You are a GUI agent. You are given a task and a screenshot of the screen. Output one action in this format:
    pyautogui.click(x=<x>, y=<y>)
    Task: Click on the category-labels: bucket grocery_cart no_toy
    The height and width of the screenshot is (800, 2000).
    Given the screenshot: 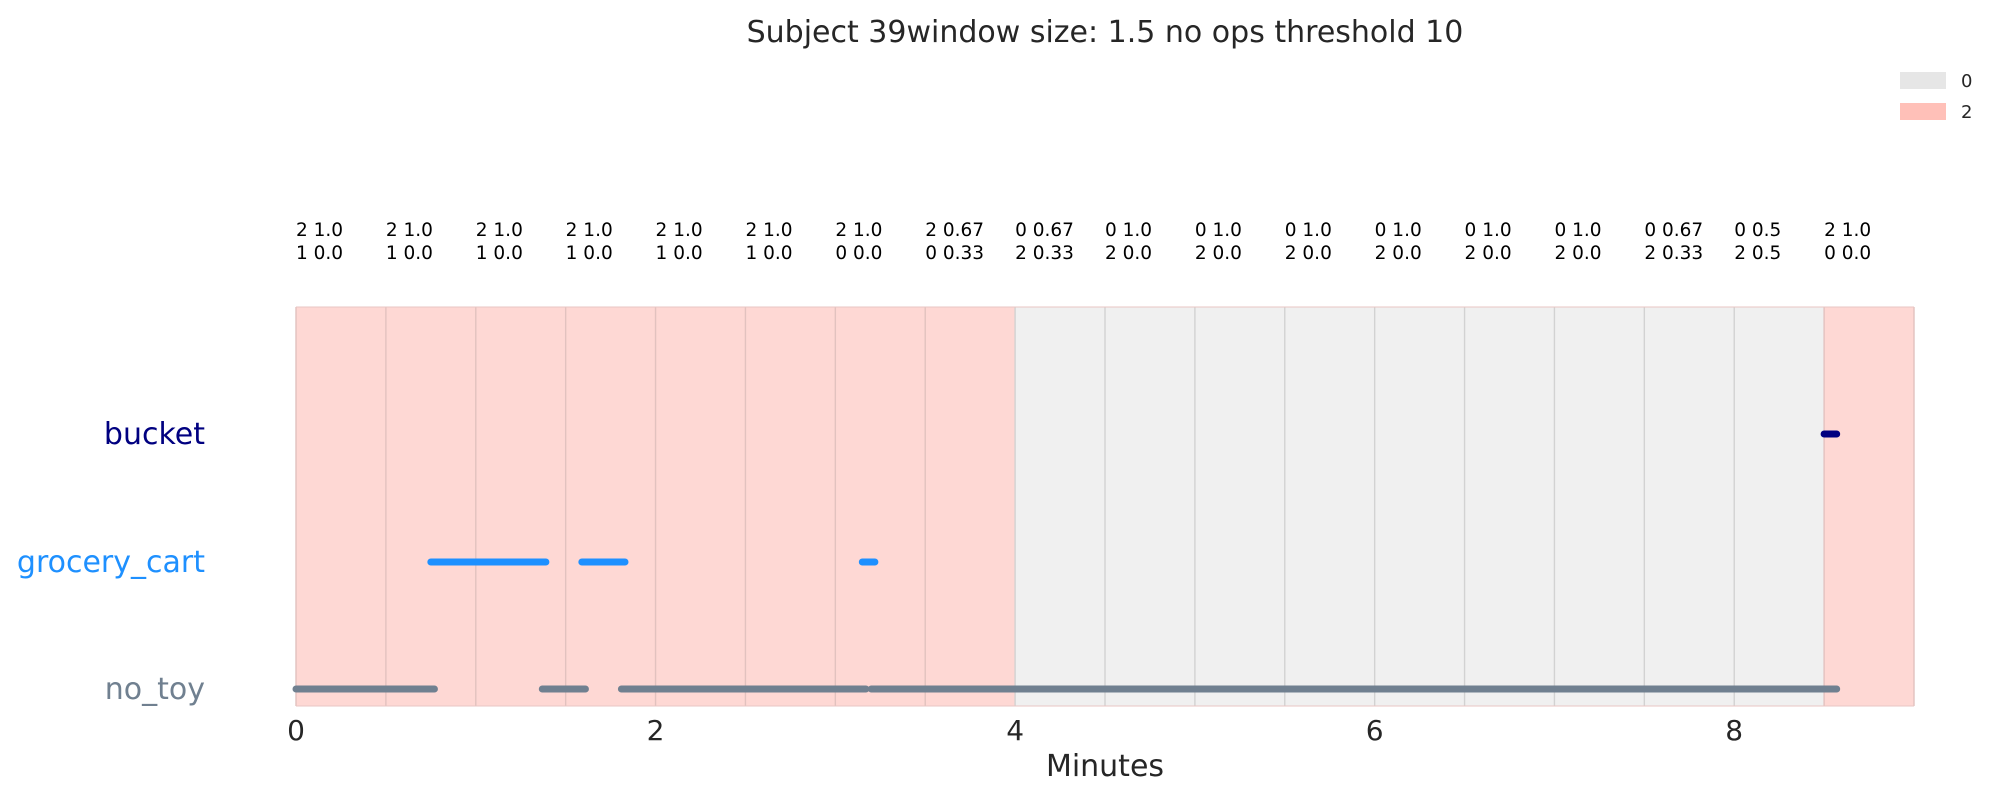 What is the action you would take?
    pyautogui.click(x=111, y=562)
    